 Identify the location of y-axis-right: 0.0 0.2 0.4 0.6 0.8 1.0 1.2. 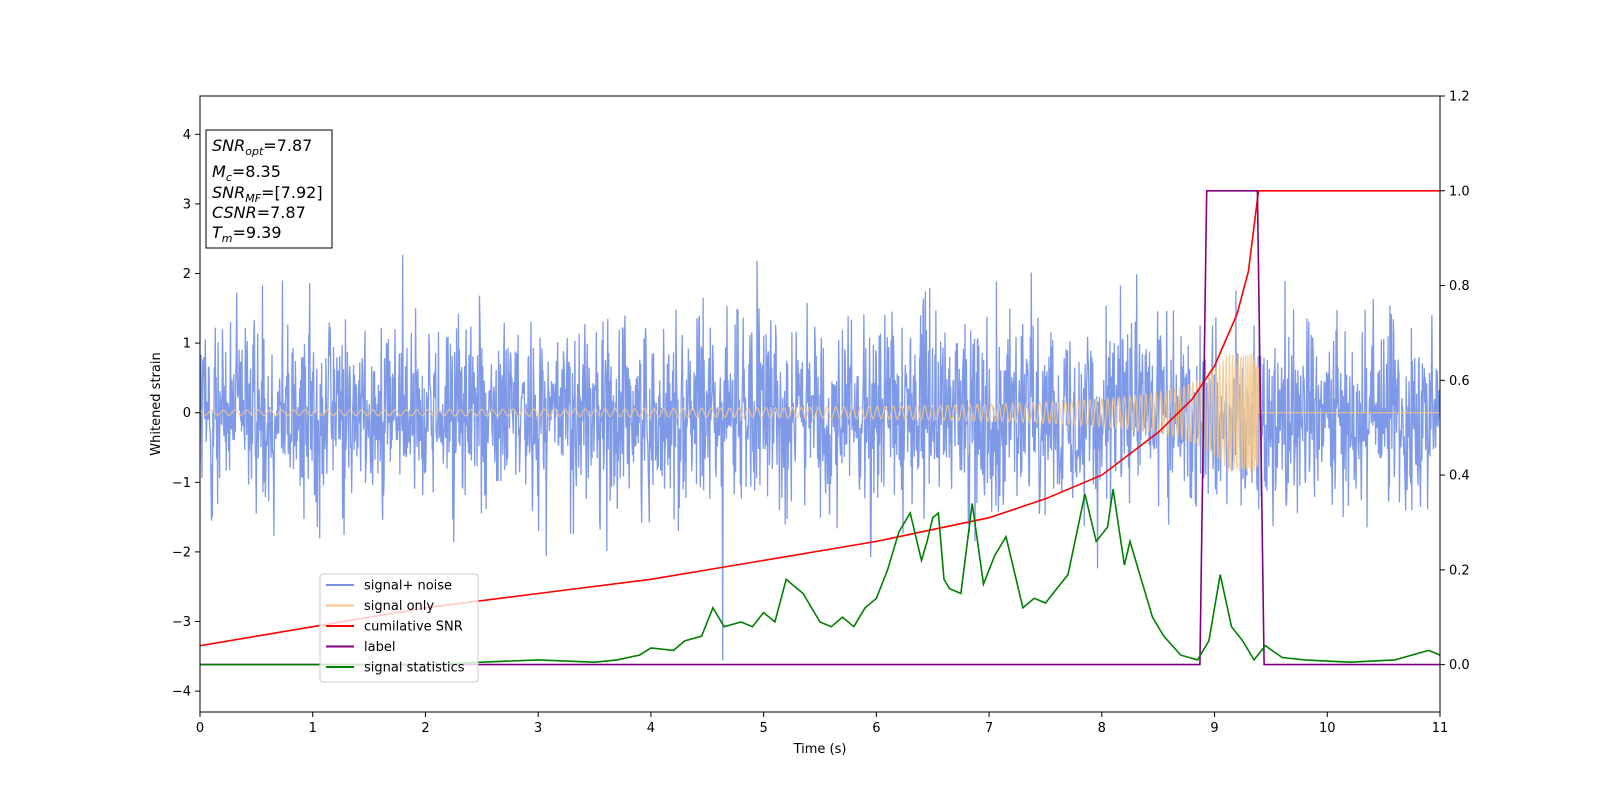
(1455, 381).